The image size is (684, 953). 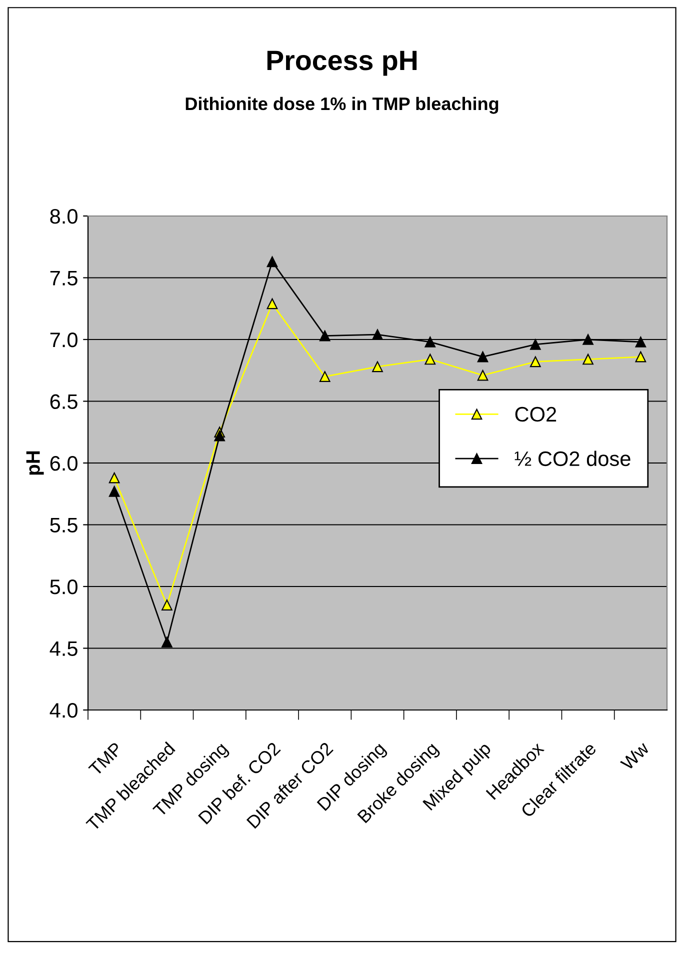 What do you see at coordinates (64, 587) in the screenshot?
I see `y-tick-label: 5.0` at bounding box center [64, 587].